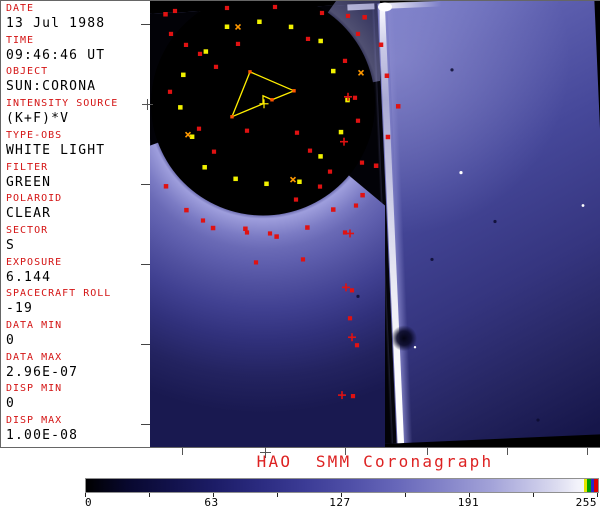 This screenshot has width=600, height=512. I want to click on sidebar-field-value: CLEAR, so click(29, 214).